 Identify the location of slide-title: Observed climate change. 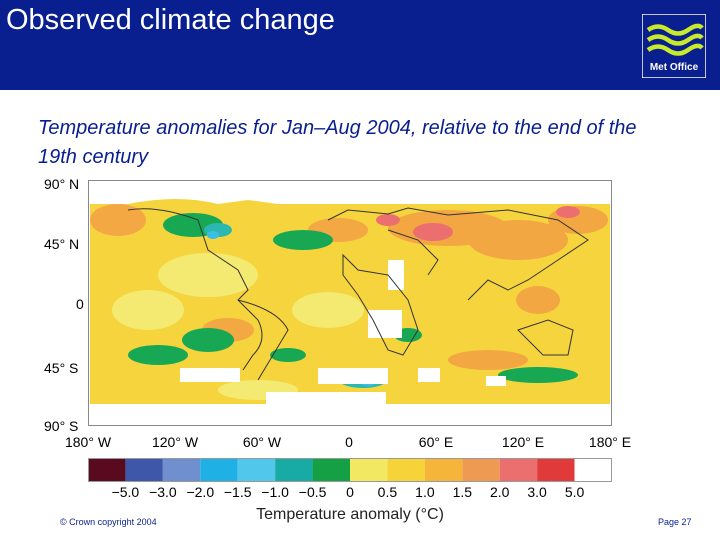
(170, 20).